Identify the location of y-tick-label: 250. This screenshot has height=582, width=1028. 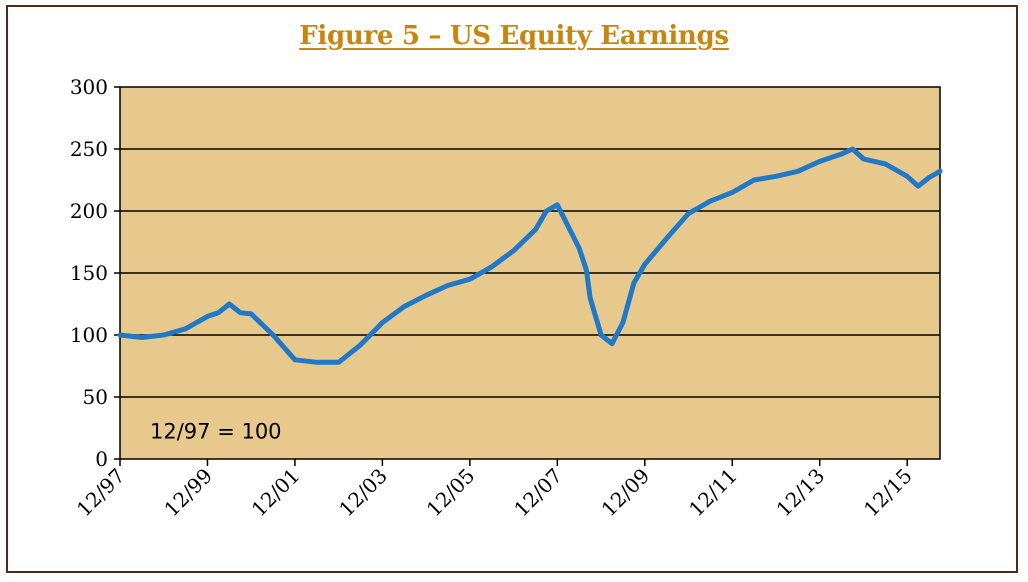
(89, 149).